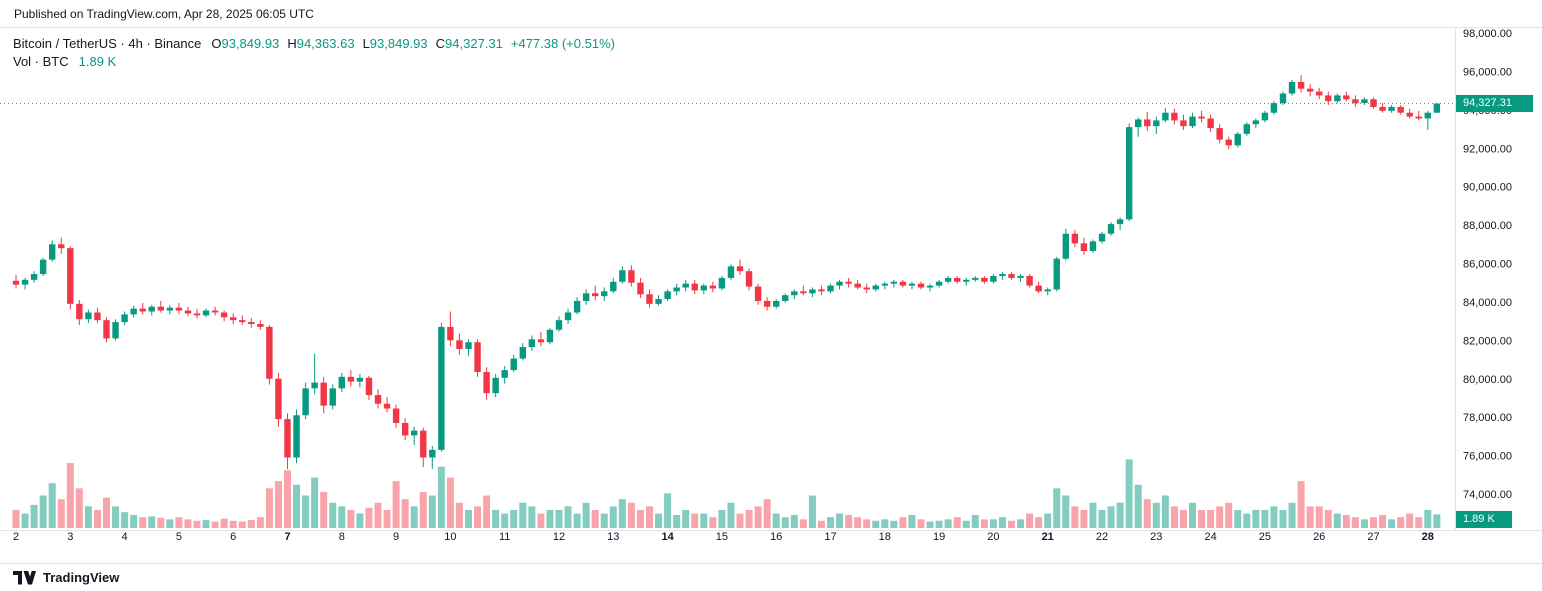 The width and height of the screenshot is (1542, 591). I want to click on time-tick-label: 20, so click(993, 537).